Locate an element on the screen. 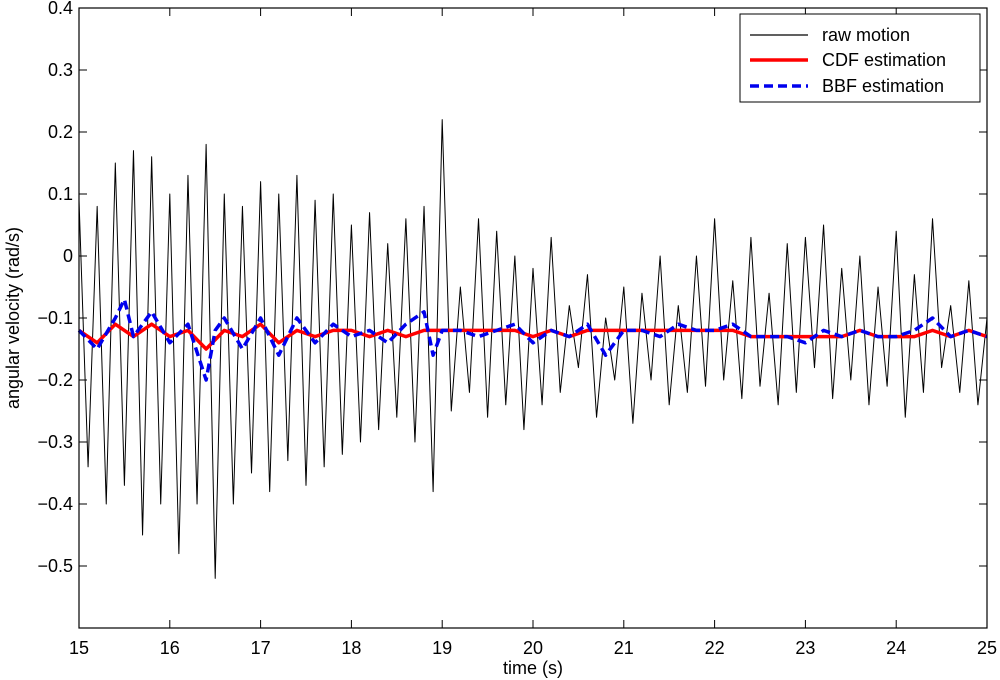 This screenshot has width=1000, height=680. y-tick-label: 0.2 is located at coordinates (60, 132).